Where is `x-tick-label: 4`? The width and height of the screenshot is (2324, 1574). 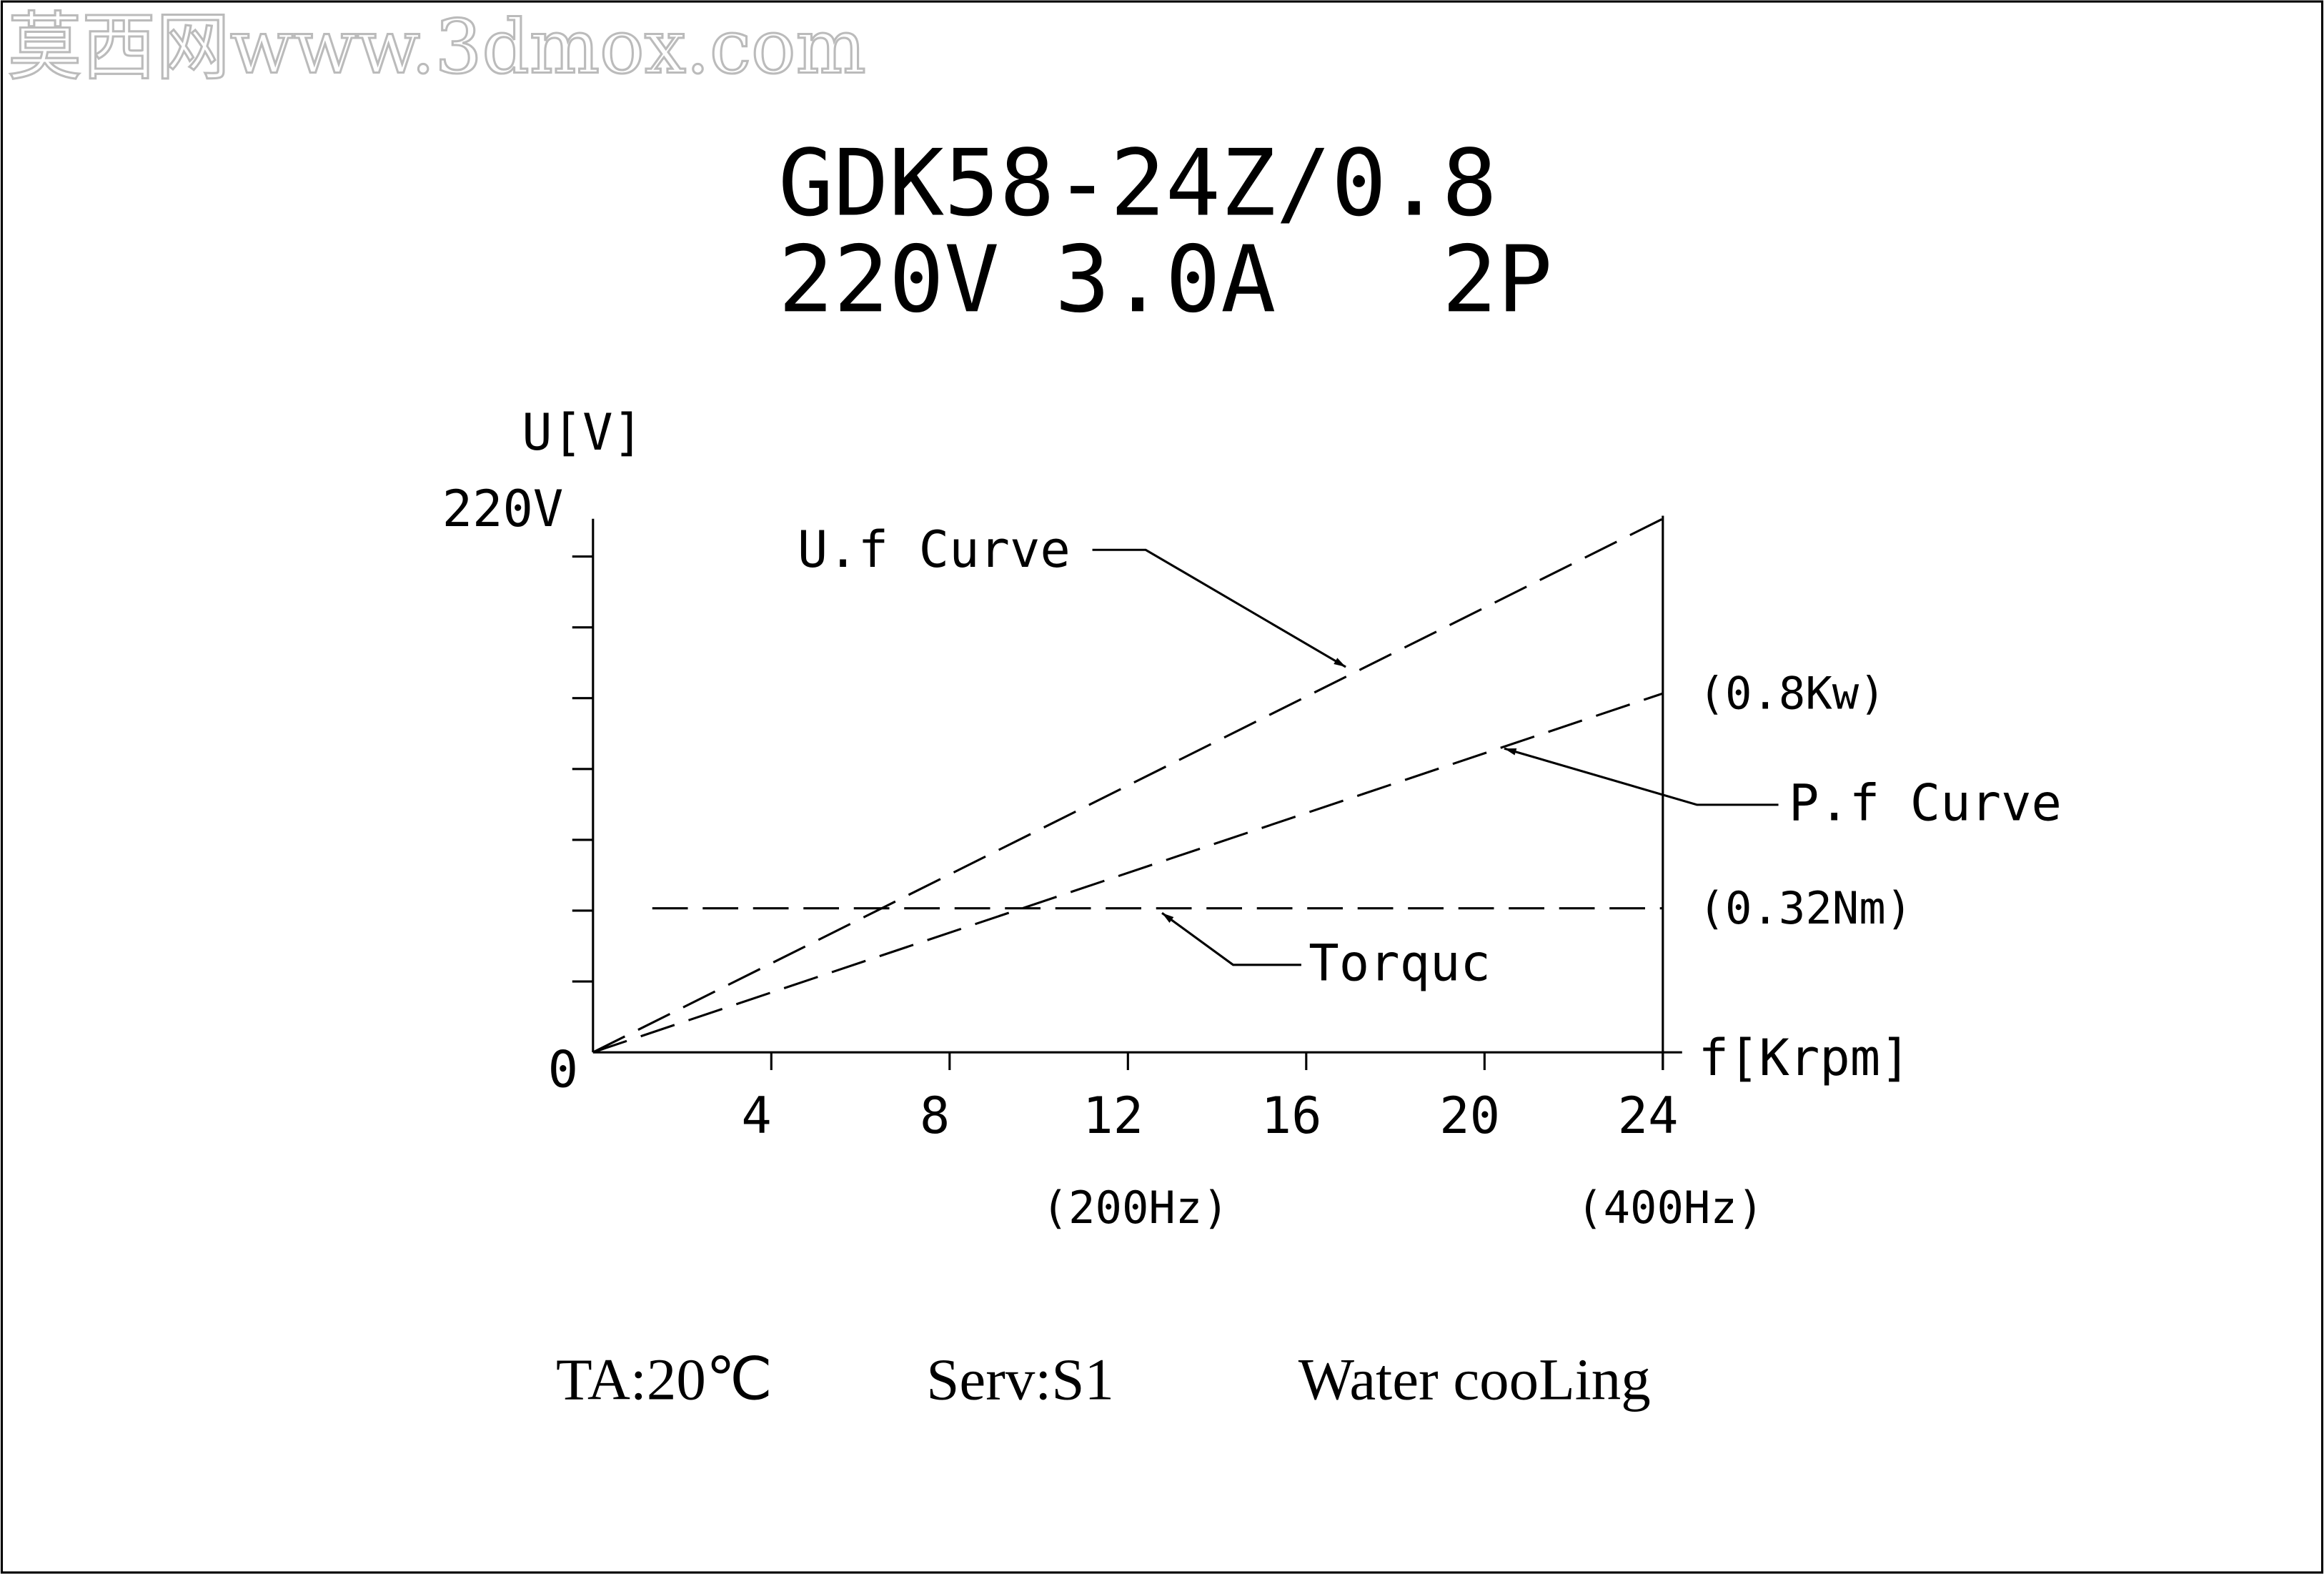
x-tick-label: 4 is located at coordinates (756, 1116).